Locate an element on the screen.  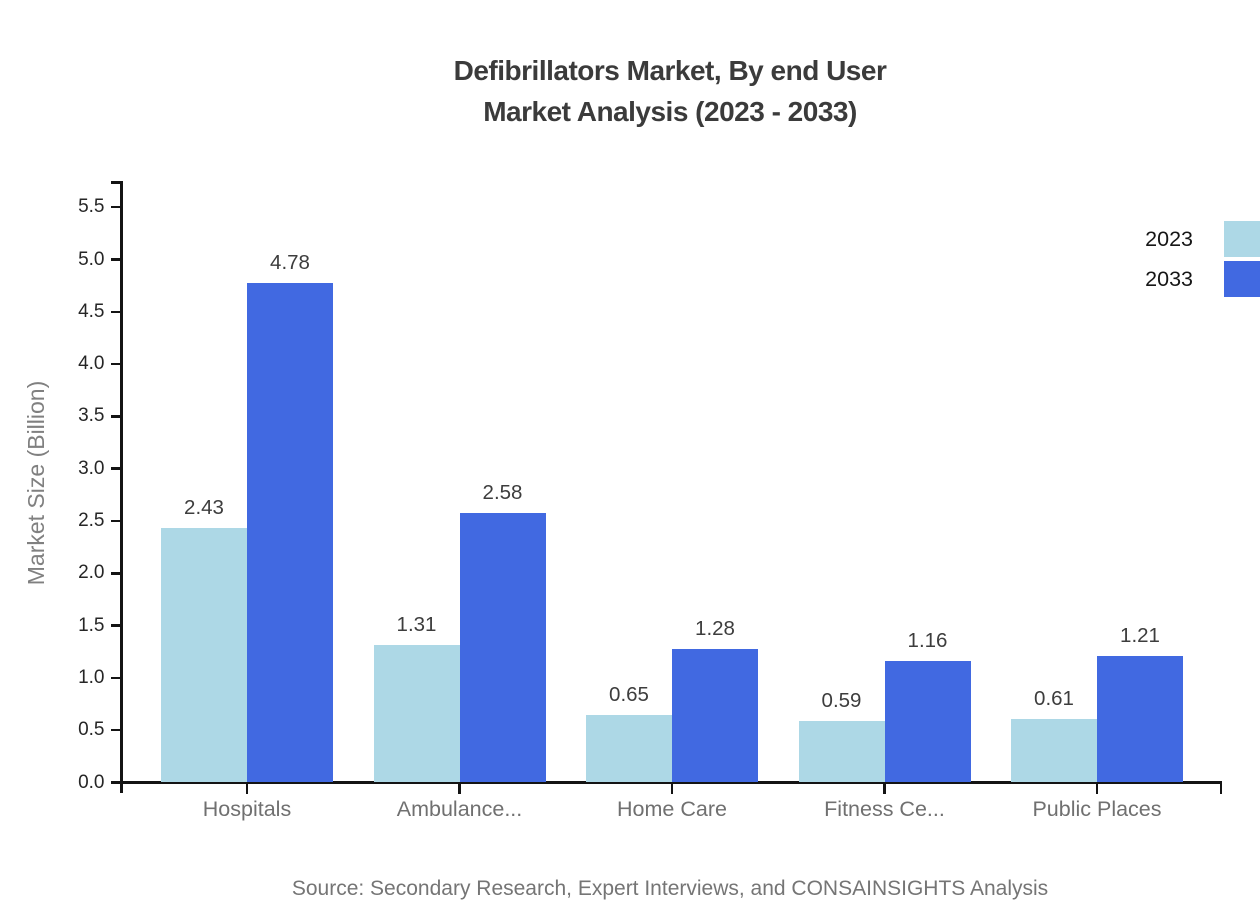
legend-item-2023: 2023 is located at coordinates (1202, 239).